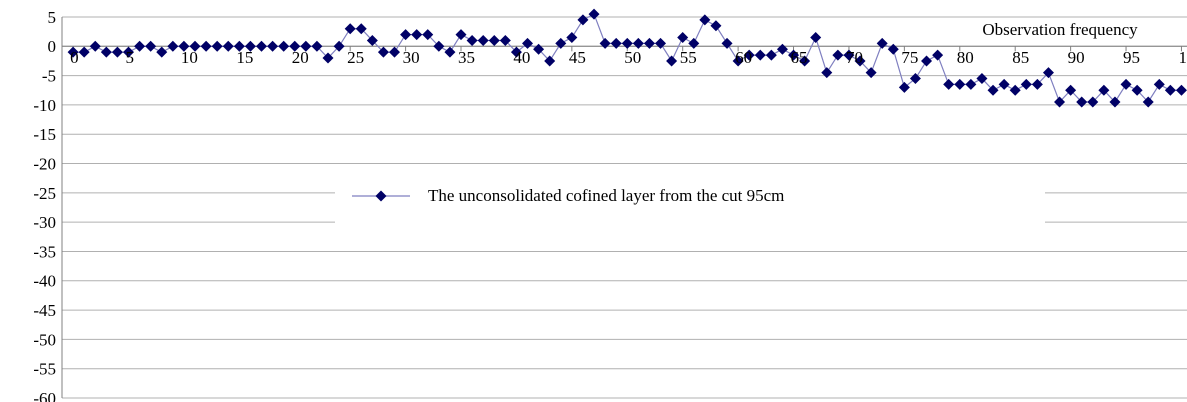 This screenshot has height=402, width=1187. What do you see at coordinates (44, 222) in the screenshot?
I see `y-tick-label: -30` at bounding box center [44, 222].